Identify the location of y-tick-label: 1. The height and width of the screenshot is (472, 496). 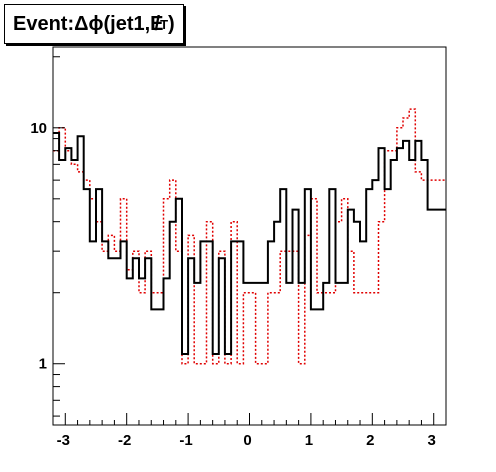
(43, 364).